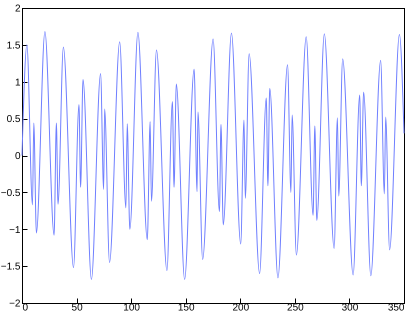 The image size is (420, 327). What do you see at coordinates (13, 46) in the screenshot?
I see `y-tick-label: 1.5` at bounding box center [13, 46].